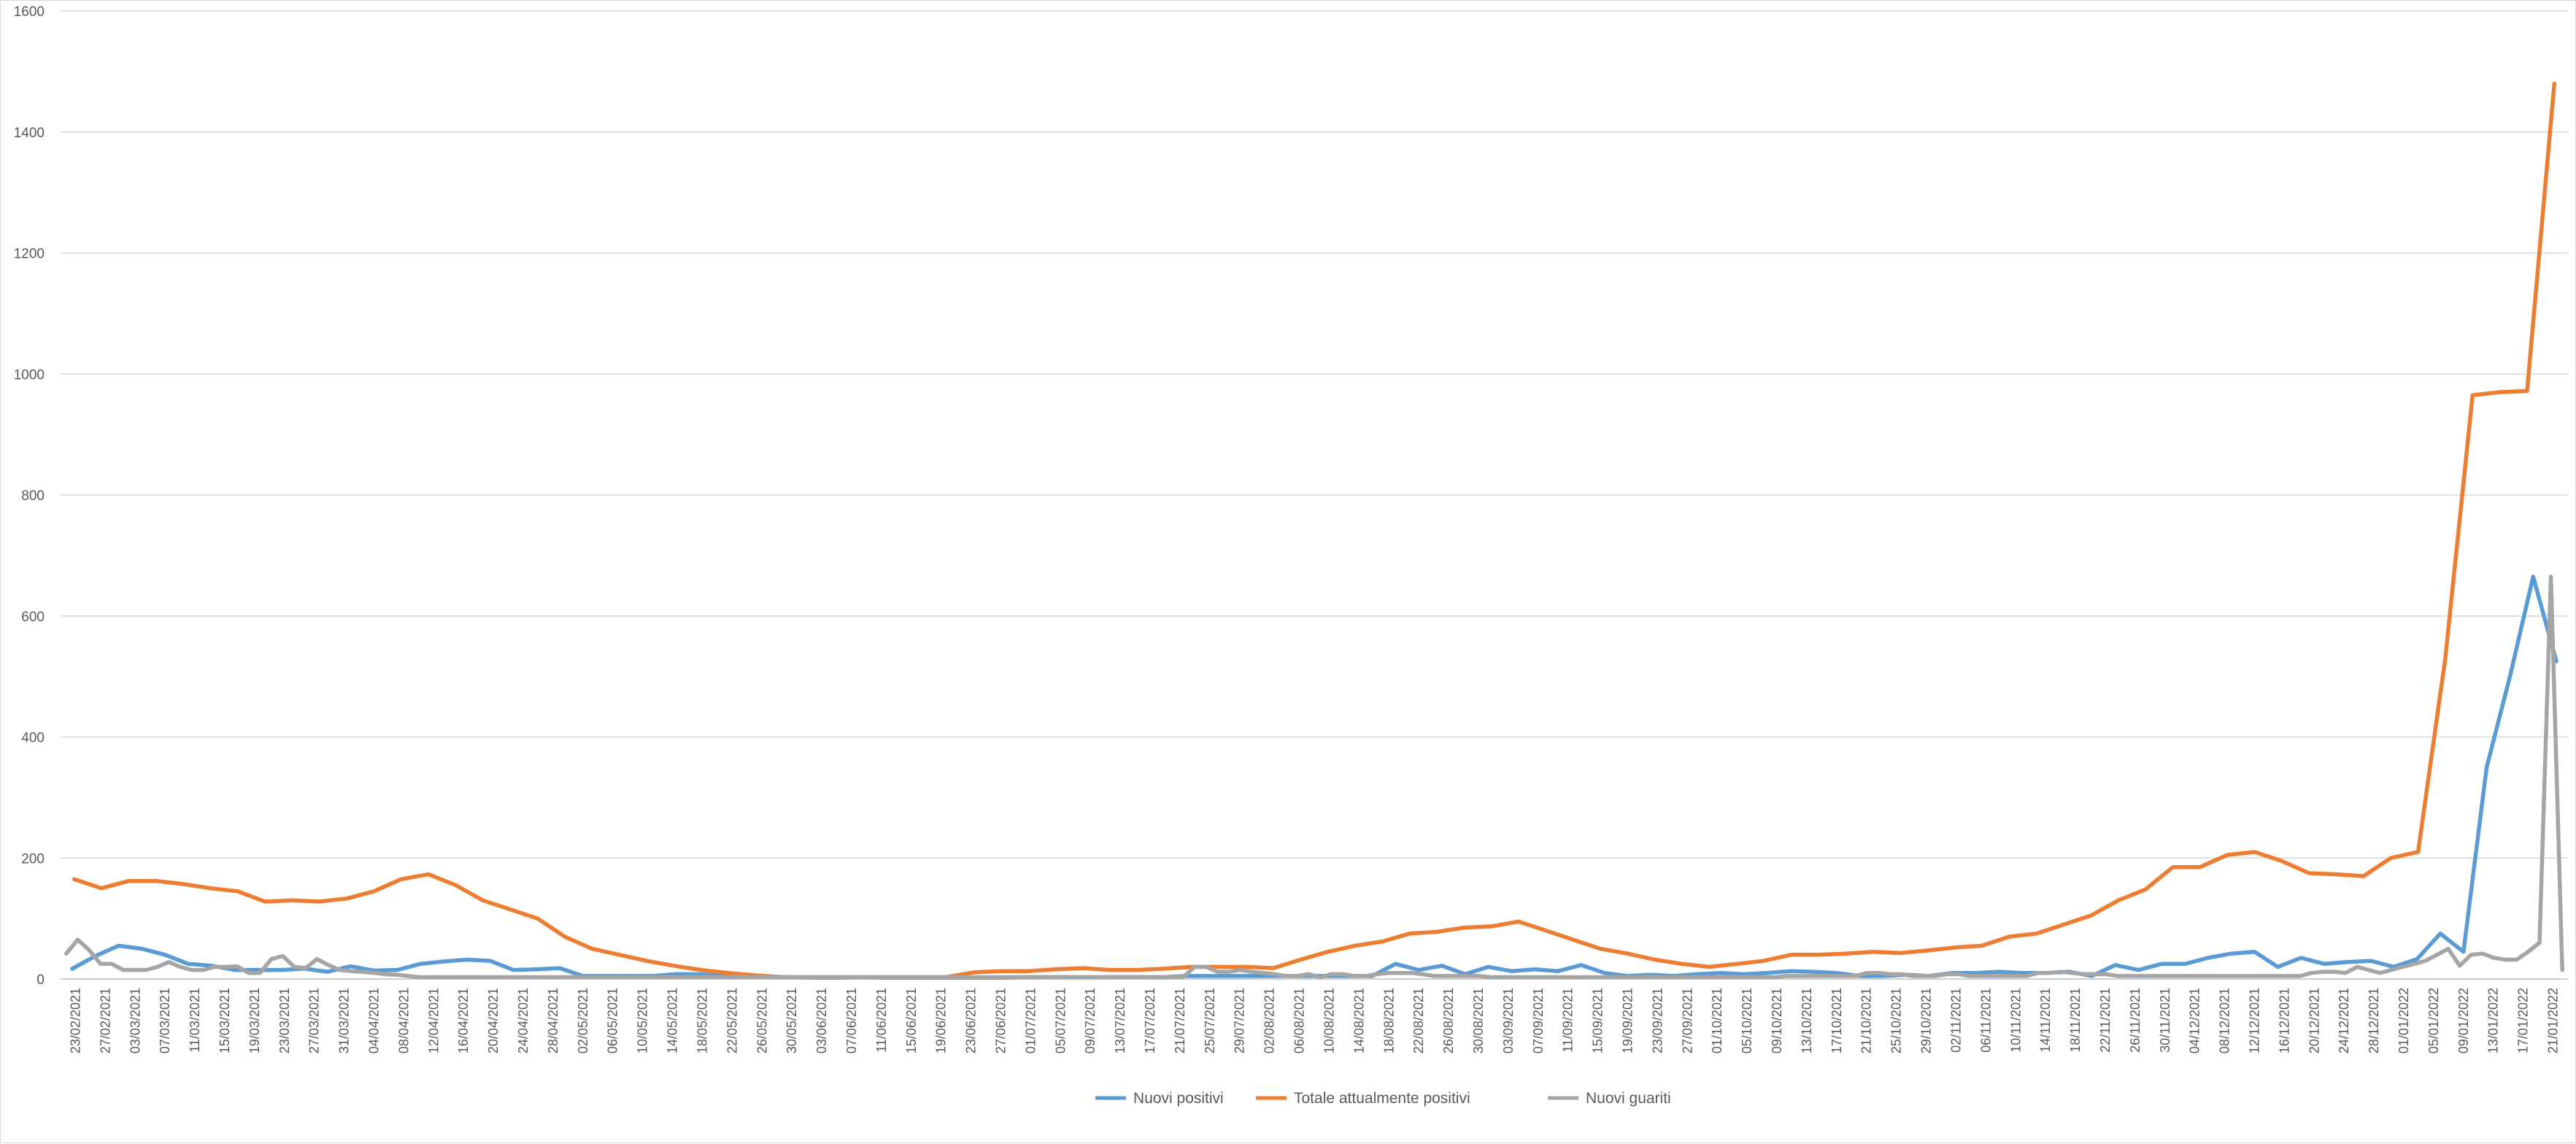 This screenshot has width=2576, height=1144. Describe the element at coordinates (1777, 1020) in the screenshot. I see `x-tick-label: 09/10/2021` at that location.